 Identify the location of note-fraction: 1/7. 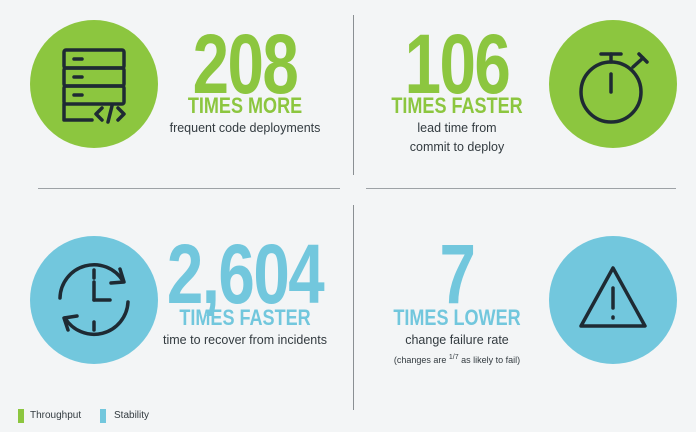
(453, 357).